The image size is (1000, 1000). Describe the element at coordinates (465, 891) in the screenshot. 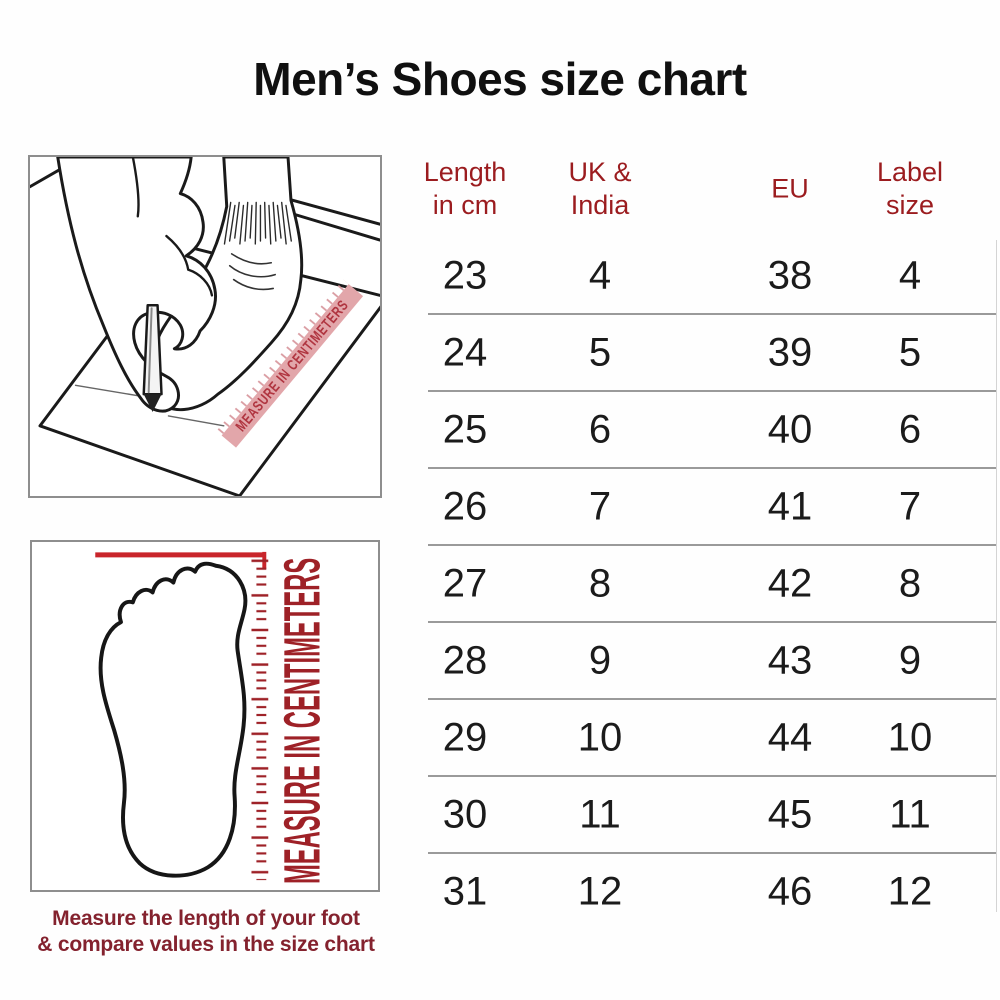

I see `table-cell: 31` at that location.